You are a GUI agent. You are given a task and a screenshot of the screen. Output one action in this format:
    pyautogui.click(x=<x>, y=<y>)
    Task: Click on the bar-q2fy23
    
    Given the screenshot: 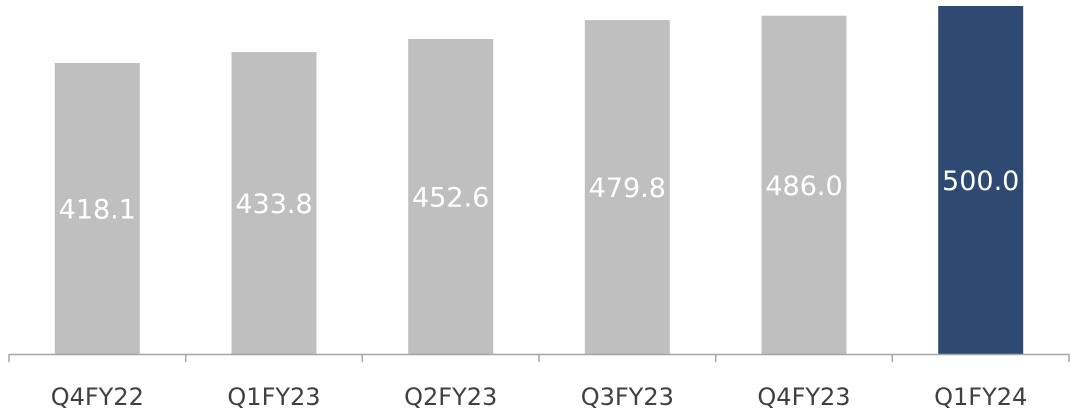 What is the action you would take?
    pyautogui.click(x=451, y=196)
    